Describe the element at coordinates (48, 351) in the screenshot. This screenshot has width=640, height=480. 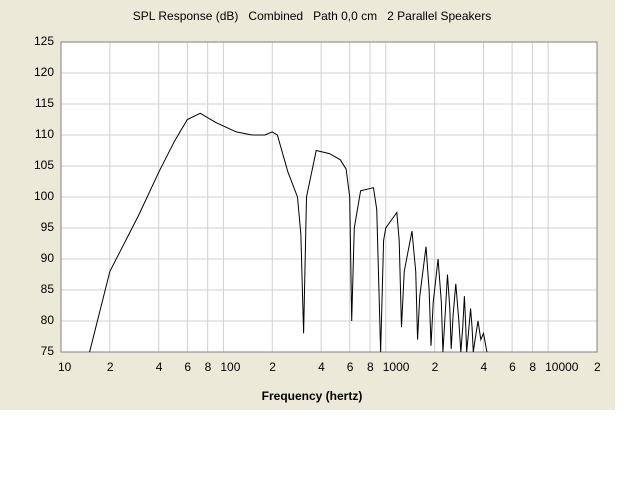
I see `y-tick-label: 75` at that location.